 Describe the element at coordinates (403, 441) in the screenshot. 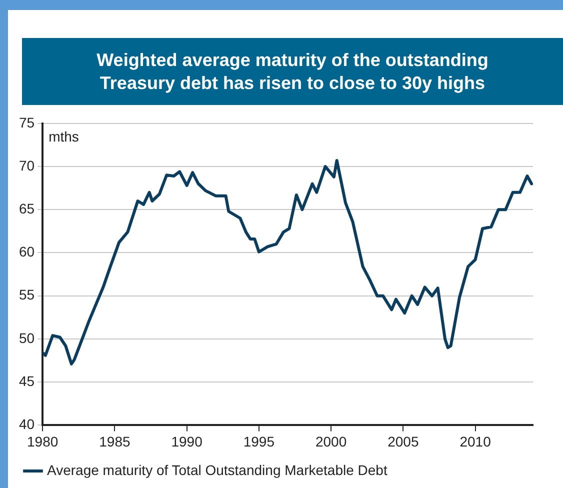

I see `x-tick-label: 2005` at that location.